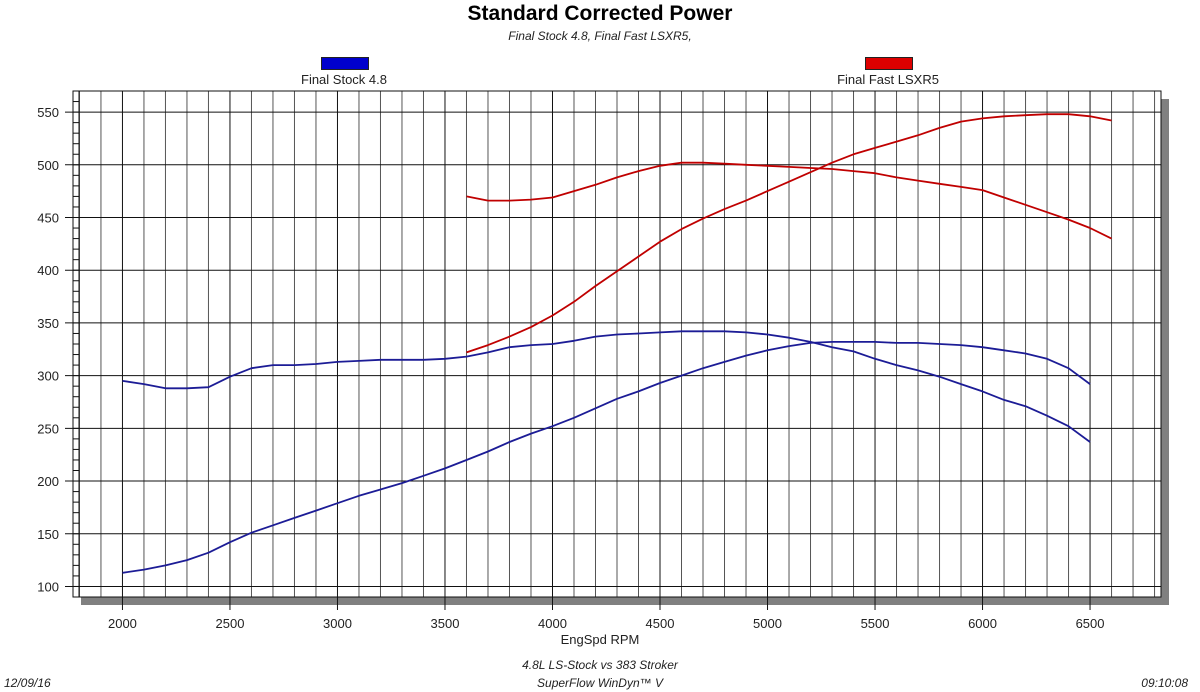 This screenshot has width=1200, height=692. What do you see at coordinates (48, 323) in the screenshot?
I see `y-tick-label: 350` at bounding box center [48, 323].